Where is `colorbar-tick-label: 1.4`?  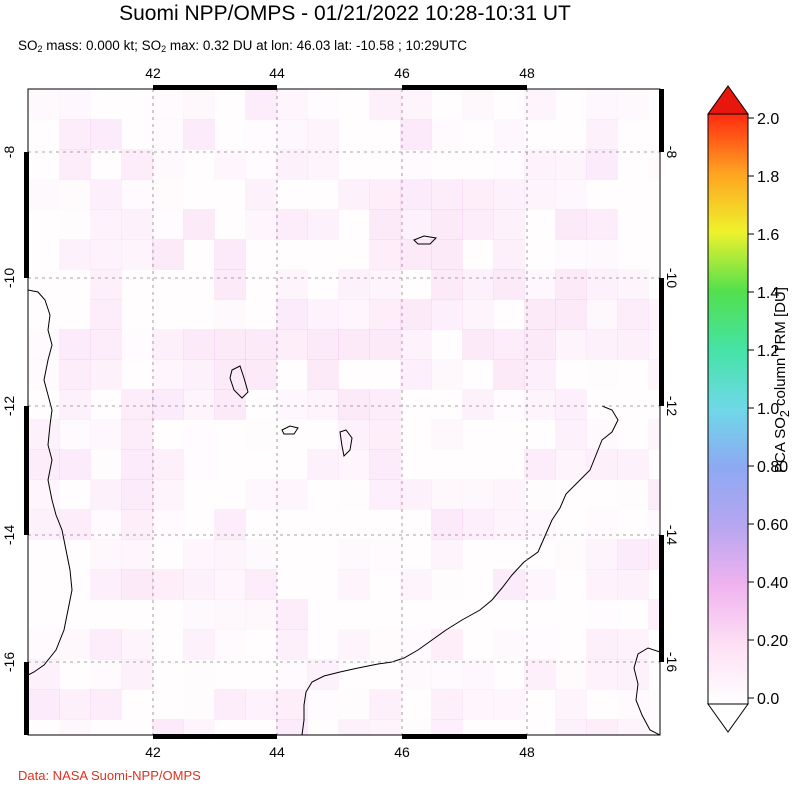 colorbar-tick-label: 1.4 is located at coordinates (768, 293).